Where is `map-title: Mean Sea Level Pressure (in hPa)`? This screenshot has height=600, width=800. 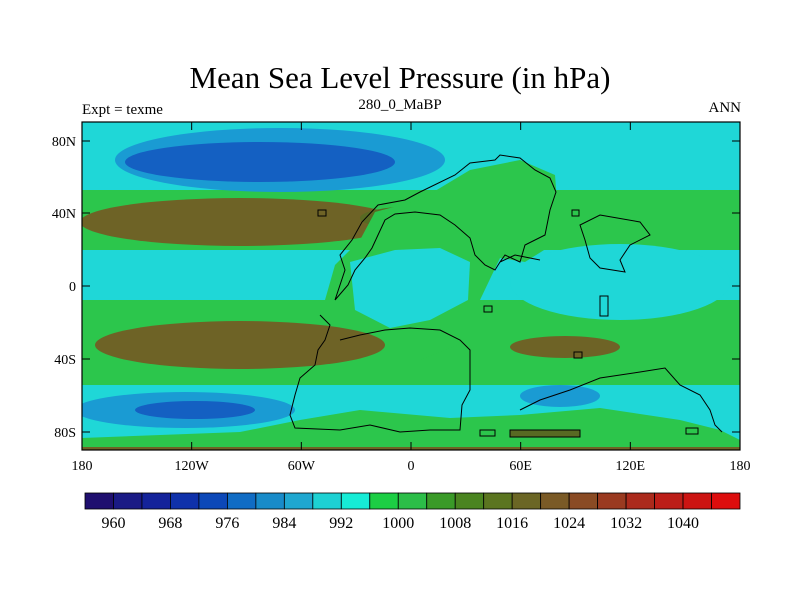
map-title: Mean Sea Level Pressure (in hPa) is located at coordinates (400, 77).